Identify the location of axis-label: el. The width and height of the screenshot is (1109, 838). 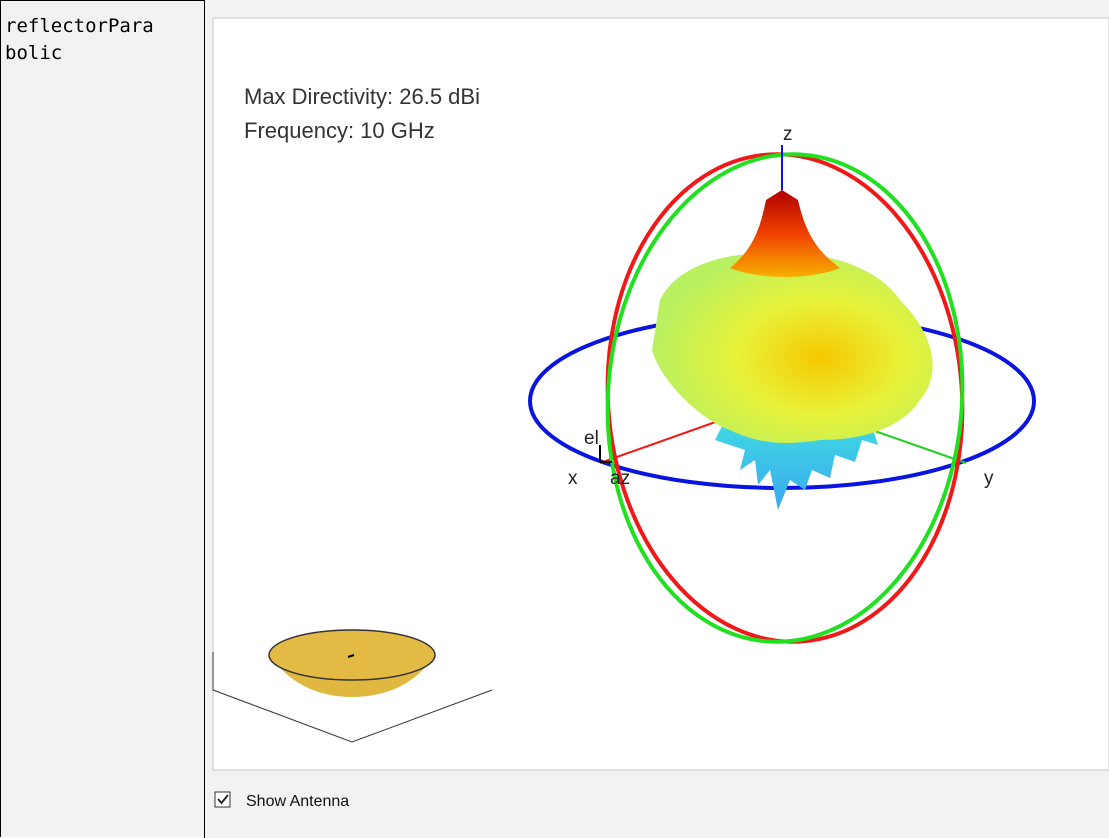
(591, 438).